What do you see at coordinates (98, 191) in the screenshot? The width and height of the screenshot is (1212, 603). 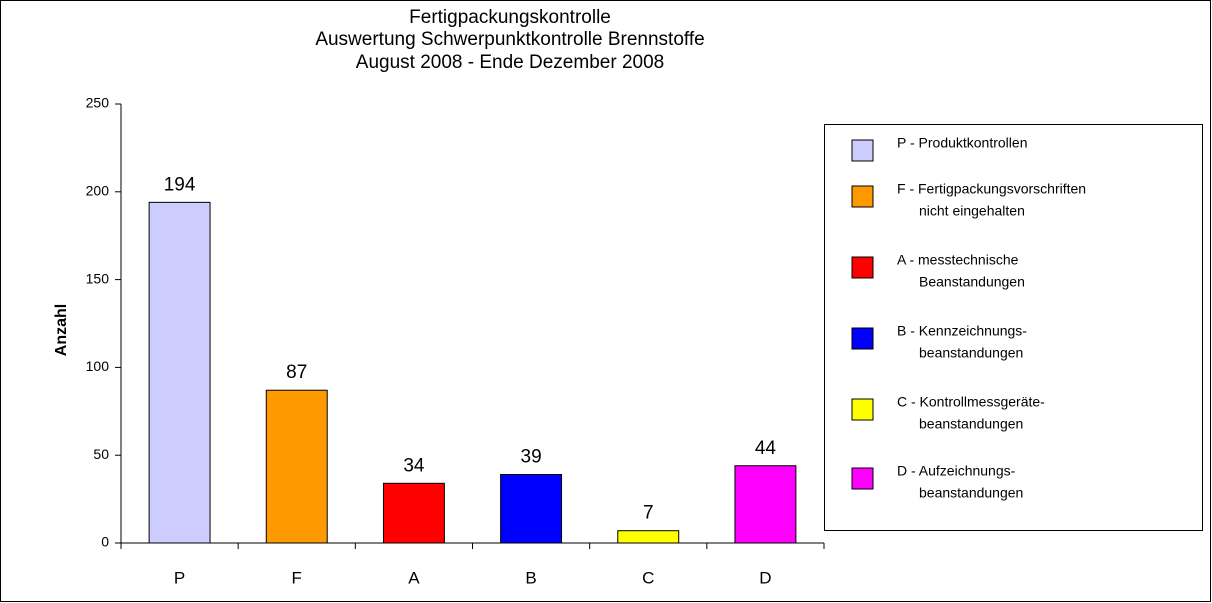 I see `y-tick-label: 200` at bounding box center [98, 191].